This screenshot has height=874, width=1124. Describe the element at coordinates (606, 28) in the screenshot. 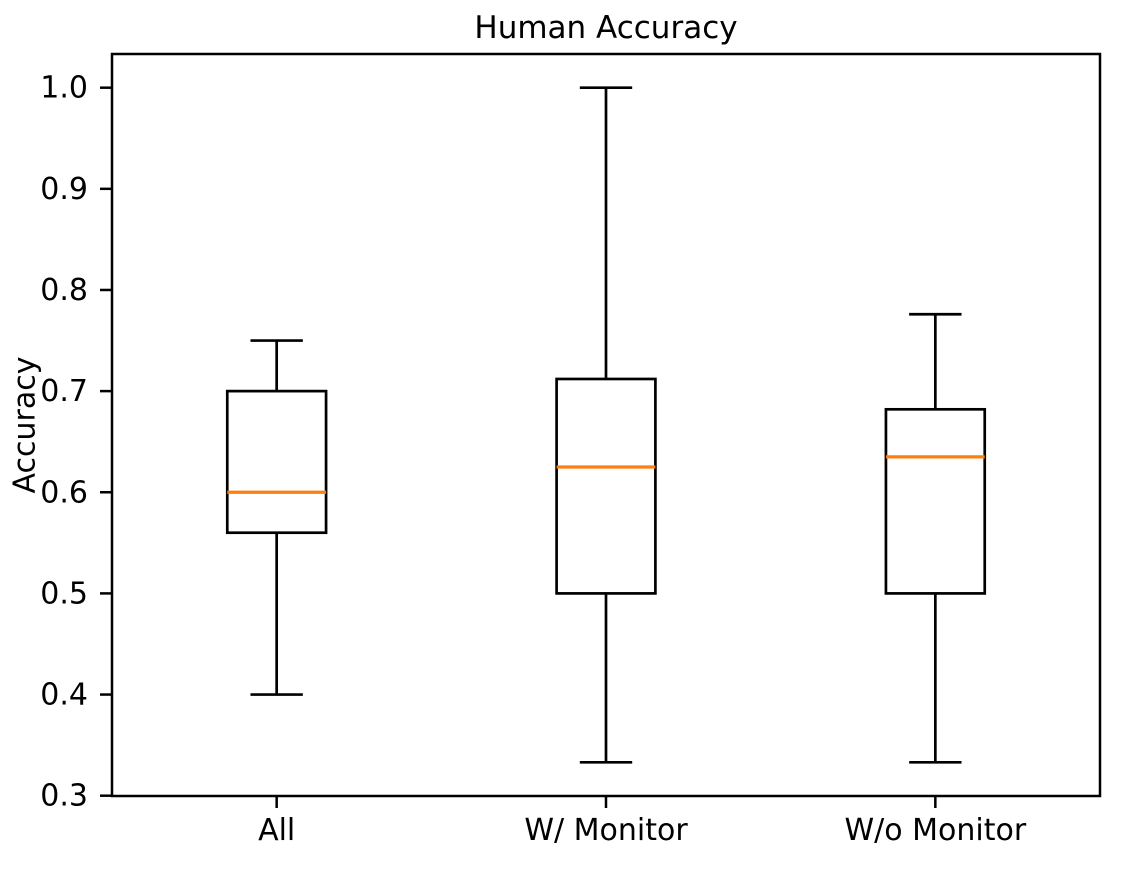

I see `chart-title: Human Accuracy` at that location.